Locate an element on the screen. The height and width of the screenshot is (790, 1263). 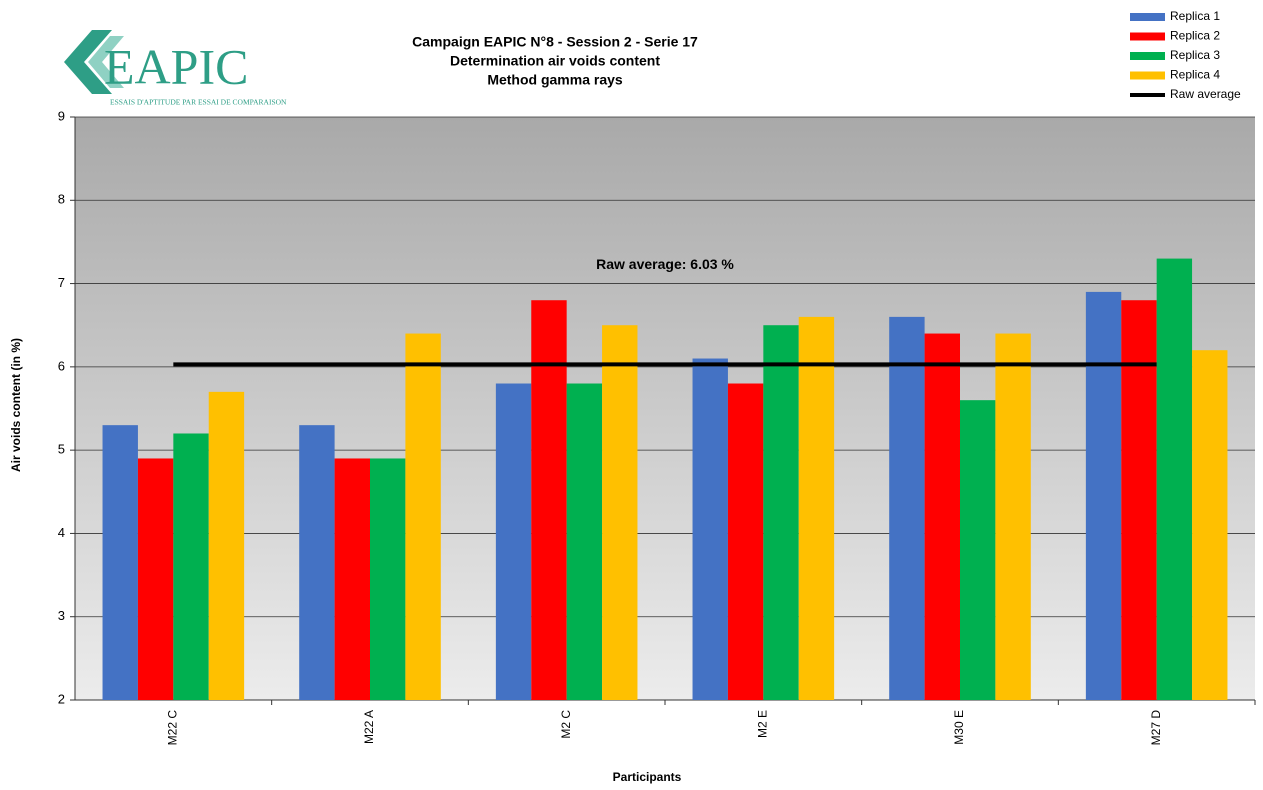
legend-label: Replica 1 is located at coordinates (1195, 16).